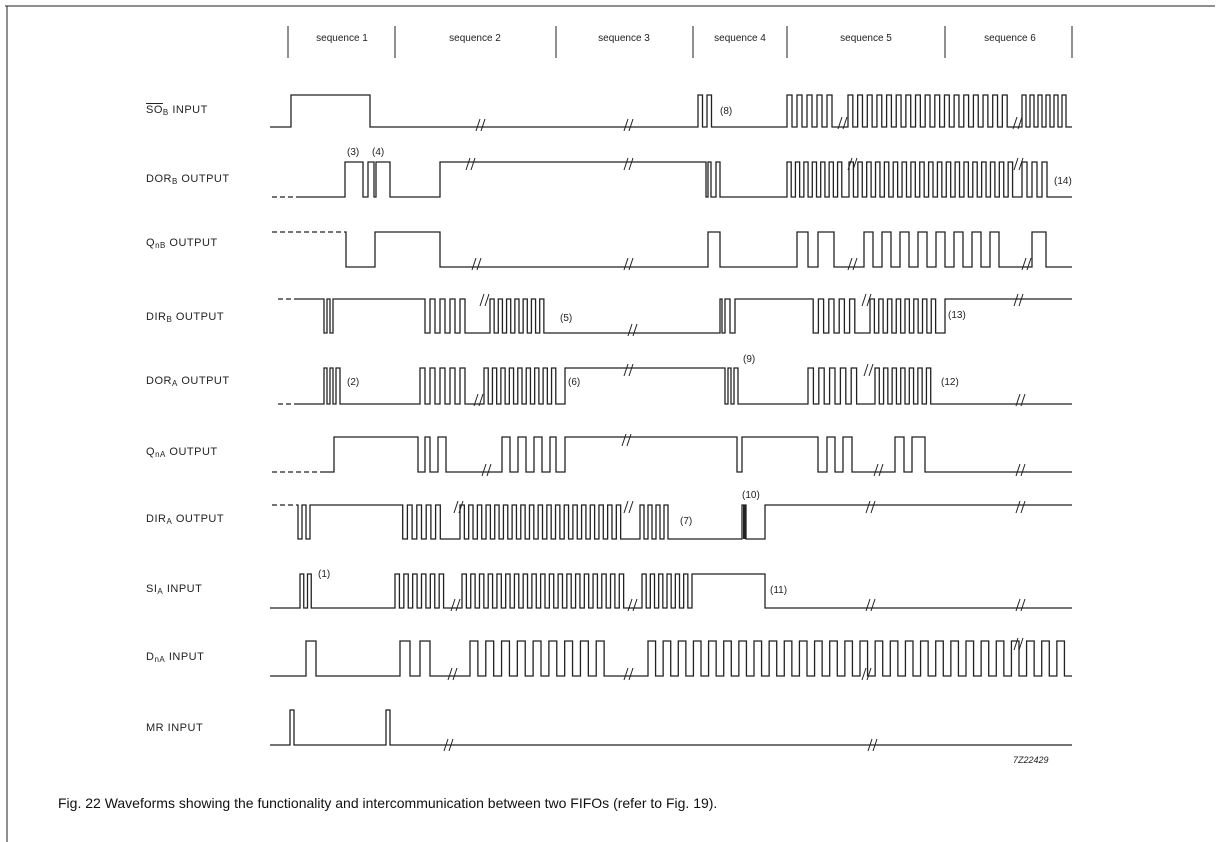  What do you see at coordinates (475, 38) in the screenshot?
I see `sequence-label-2: sequence 2` at bounding box center [475, 38].